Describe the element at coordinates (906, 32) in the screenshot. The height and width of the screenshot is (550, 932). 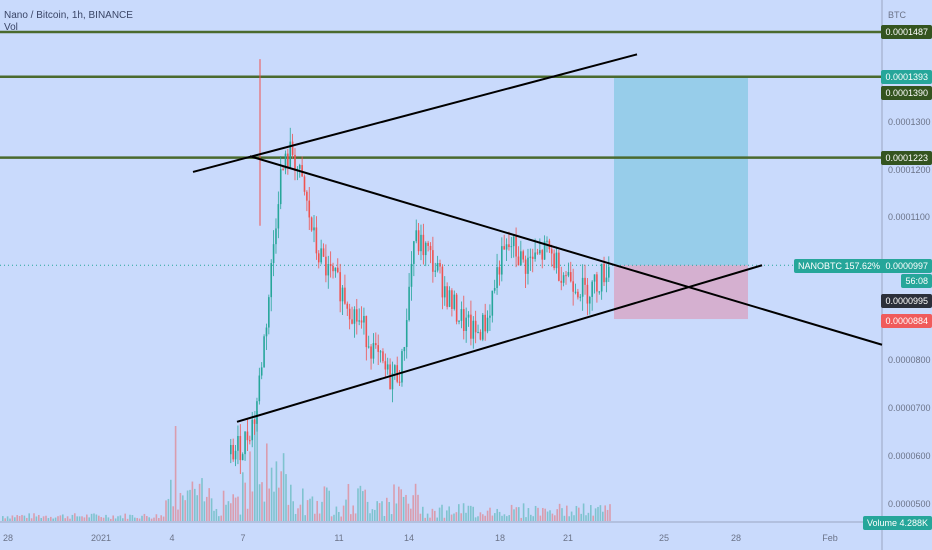
I see `level-tag: 0.0001487` at that location.